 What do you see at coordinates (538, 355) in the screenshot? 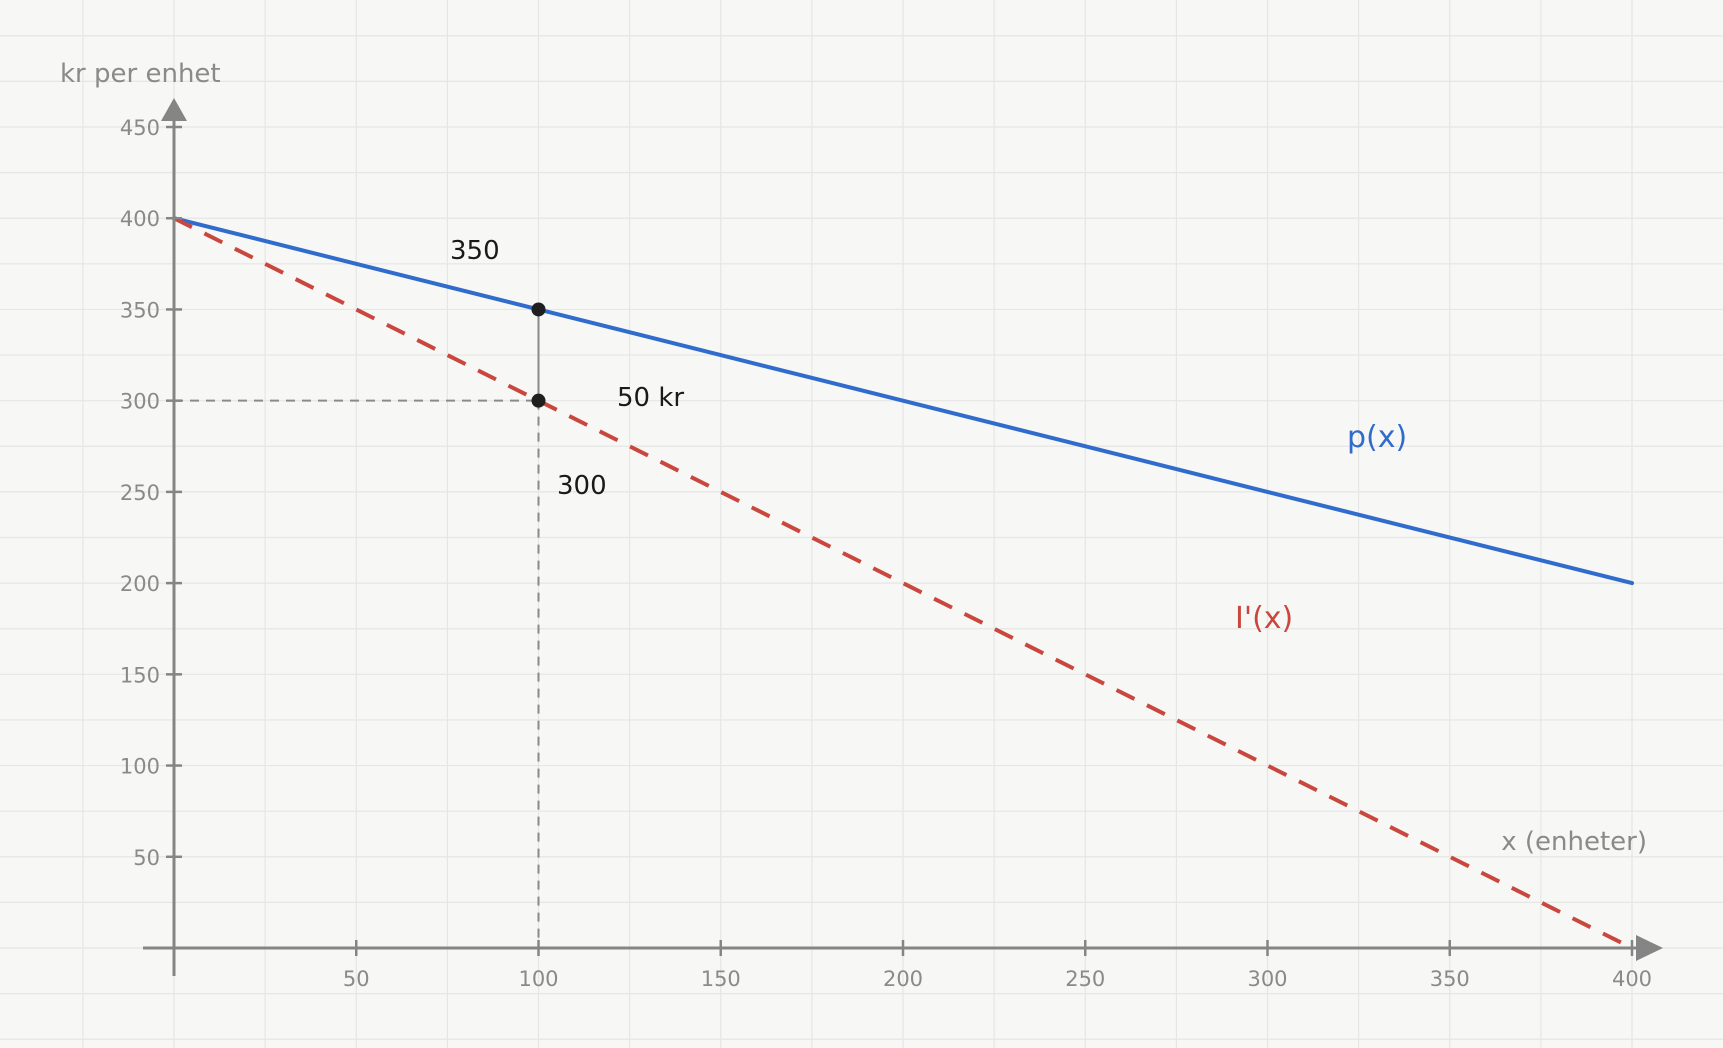
I see `highlight-points` at bounding box center [538, 355].